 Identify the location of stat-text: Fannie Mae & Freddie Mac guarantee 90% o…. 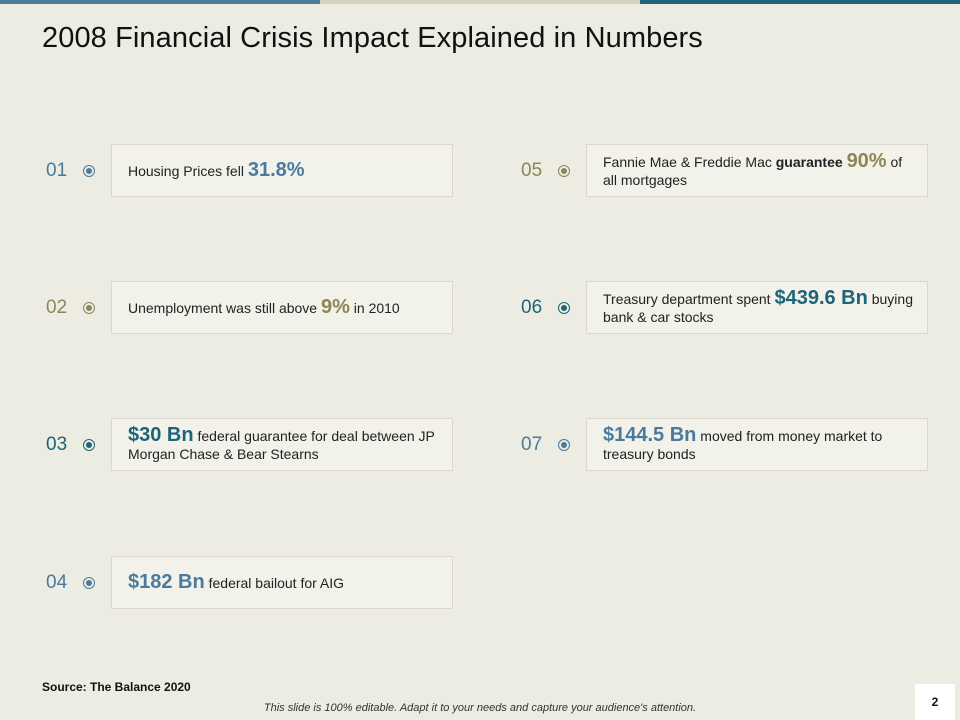
(760, 169).